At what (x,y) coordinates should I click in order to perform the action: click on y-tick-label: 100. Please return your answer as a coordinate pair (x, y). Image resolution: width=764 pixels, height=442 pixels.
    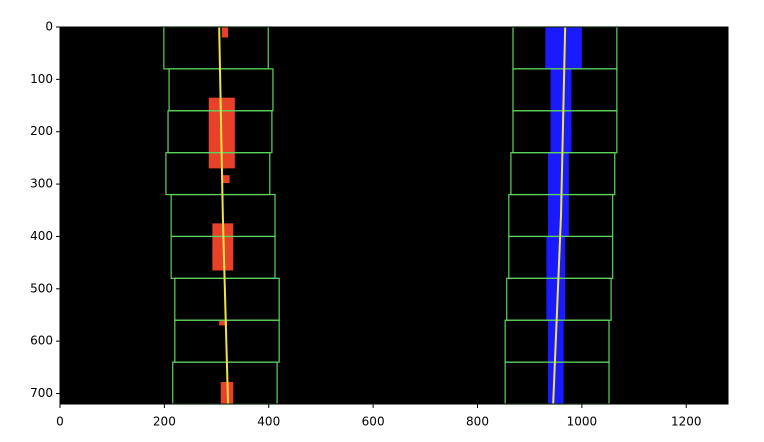
    Looking at the image, I should click on (41, 79).